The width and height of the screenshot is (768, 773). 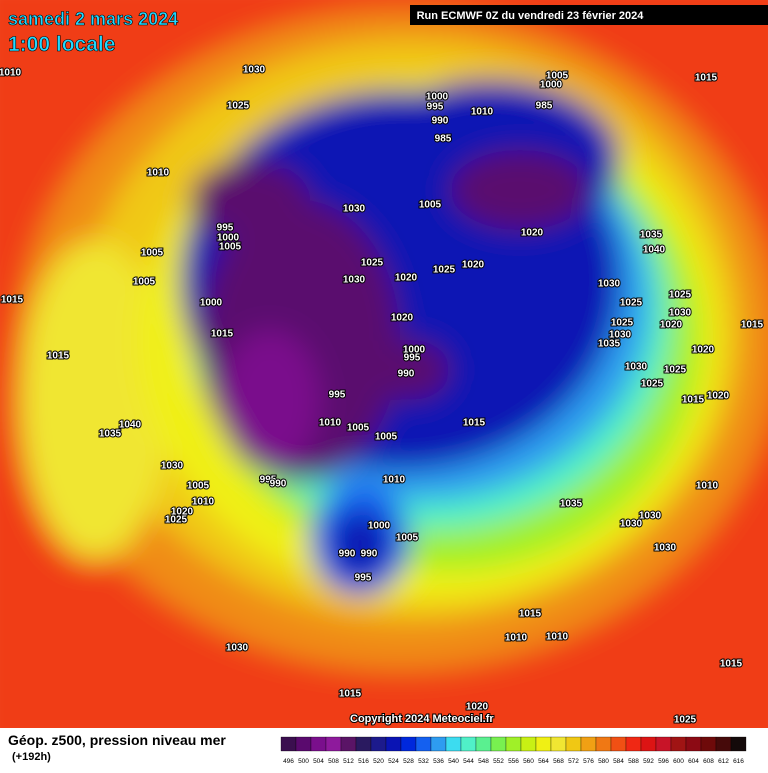 What do you see at coordinates (558, 761) in the screenshot?
I see `scale-label: 568` at bounding box center [558, 761].